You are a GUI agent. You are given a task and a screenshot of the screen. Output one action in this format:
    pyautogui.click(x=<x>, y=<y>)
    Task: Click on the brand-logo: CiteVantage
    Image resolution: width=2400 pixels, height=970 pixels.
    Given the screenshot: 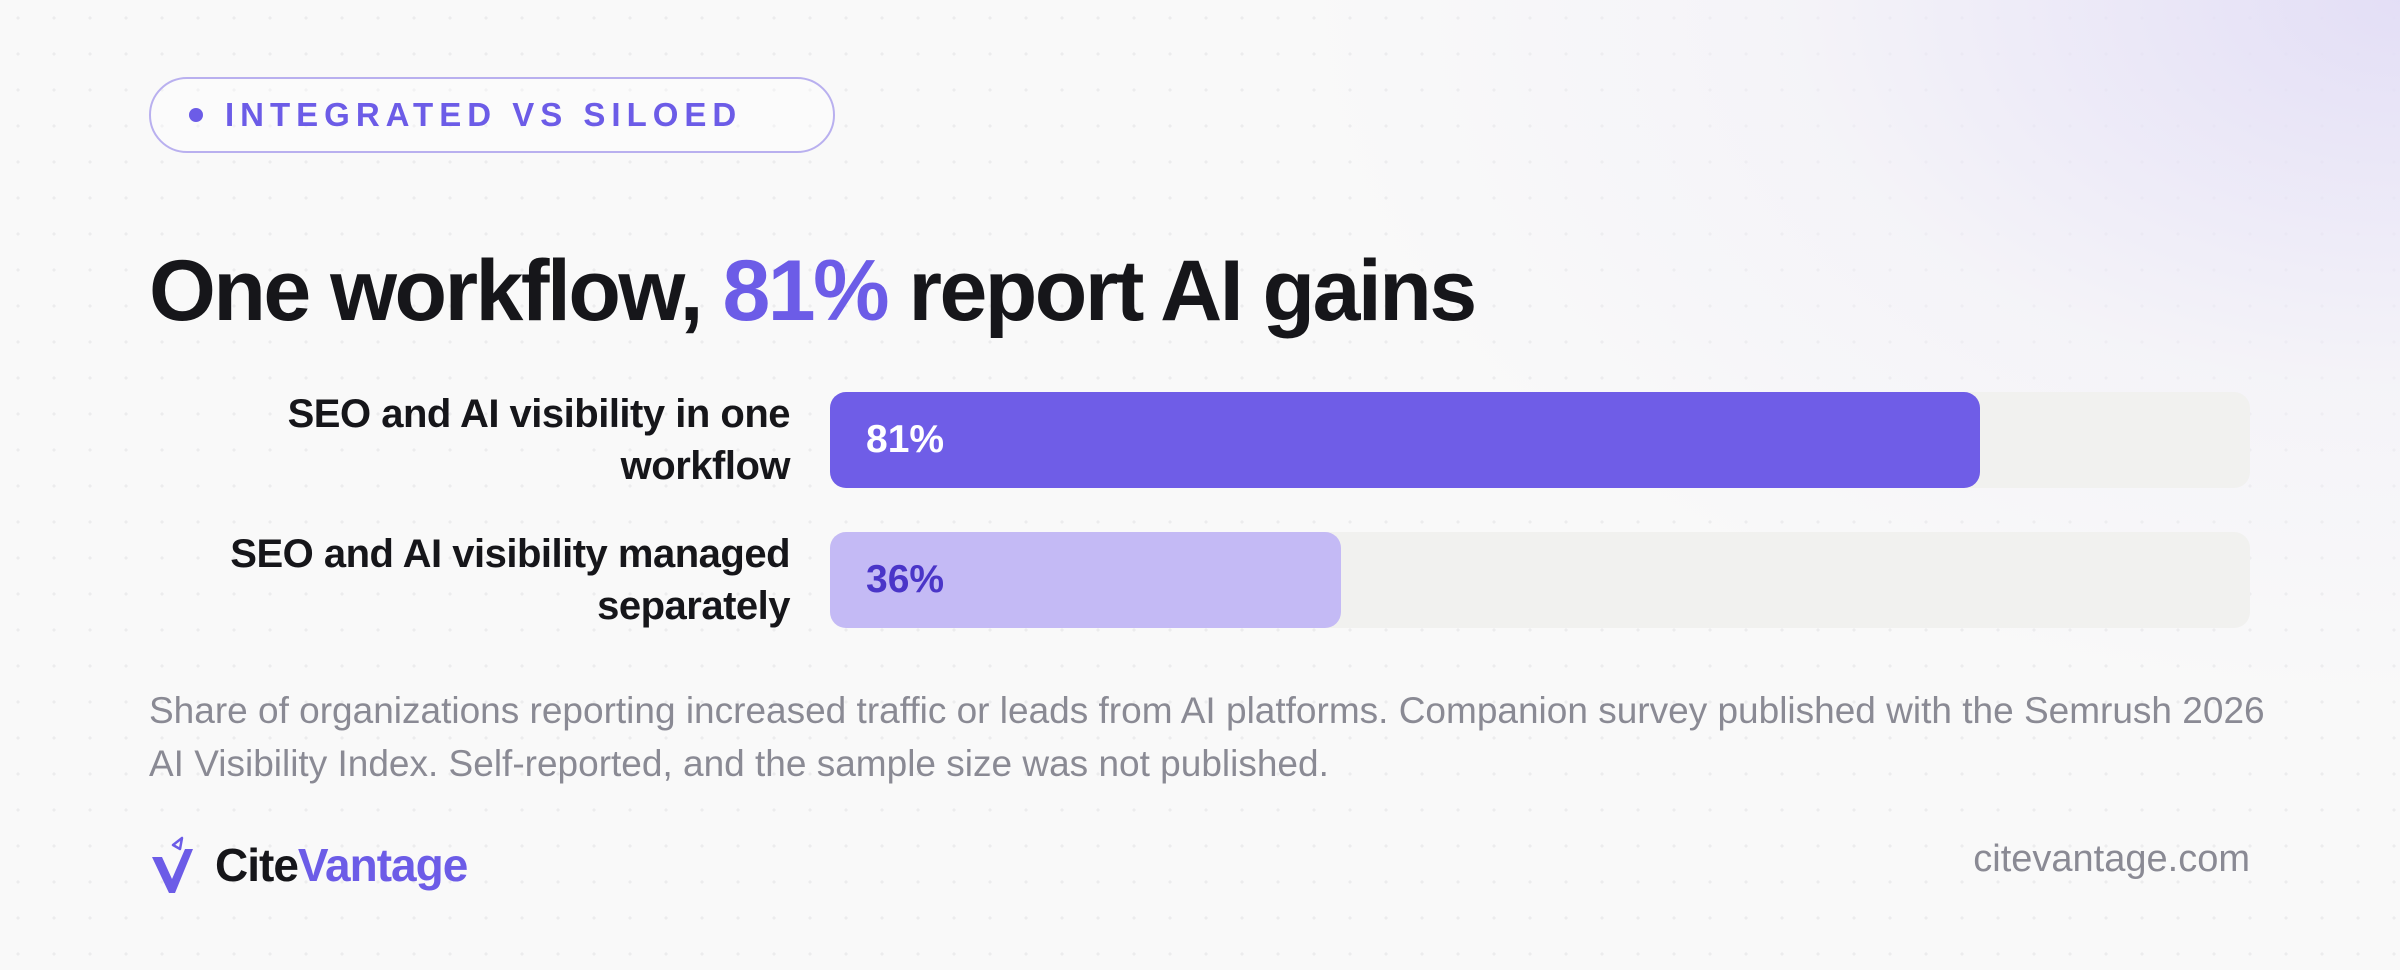 What is the action you would take?
    pyautogui.click(x=308, y=865)
    